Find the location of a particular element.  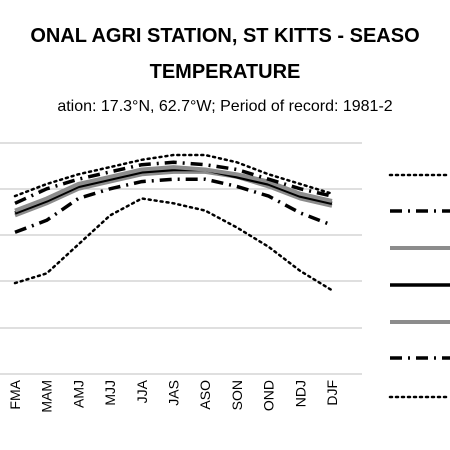

x-tick-label: JJA is located at coordinates (142, 391).